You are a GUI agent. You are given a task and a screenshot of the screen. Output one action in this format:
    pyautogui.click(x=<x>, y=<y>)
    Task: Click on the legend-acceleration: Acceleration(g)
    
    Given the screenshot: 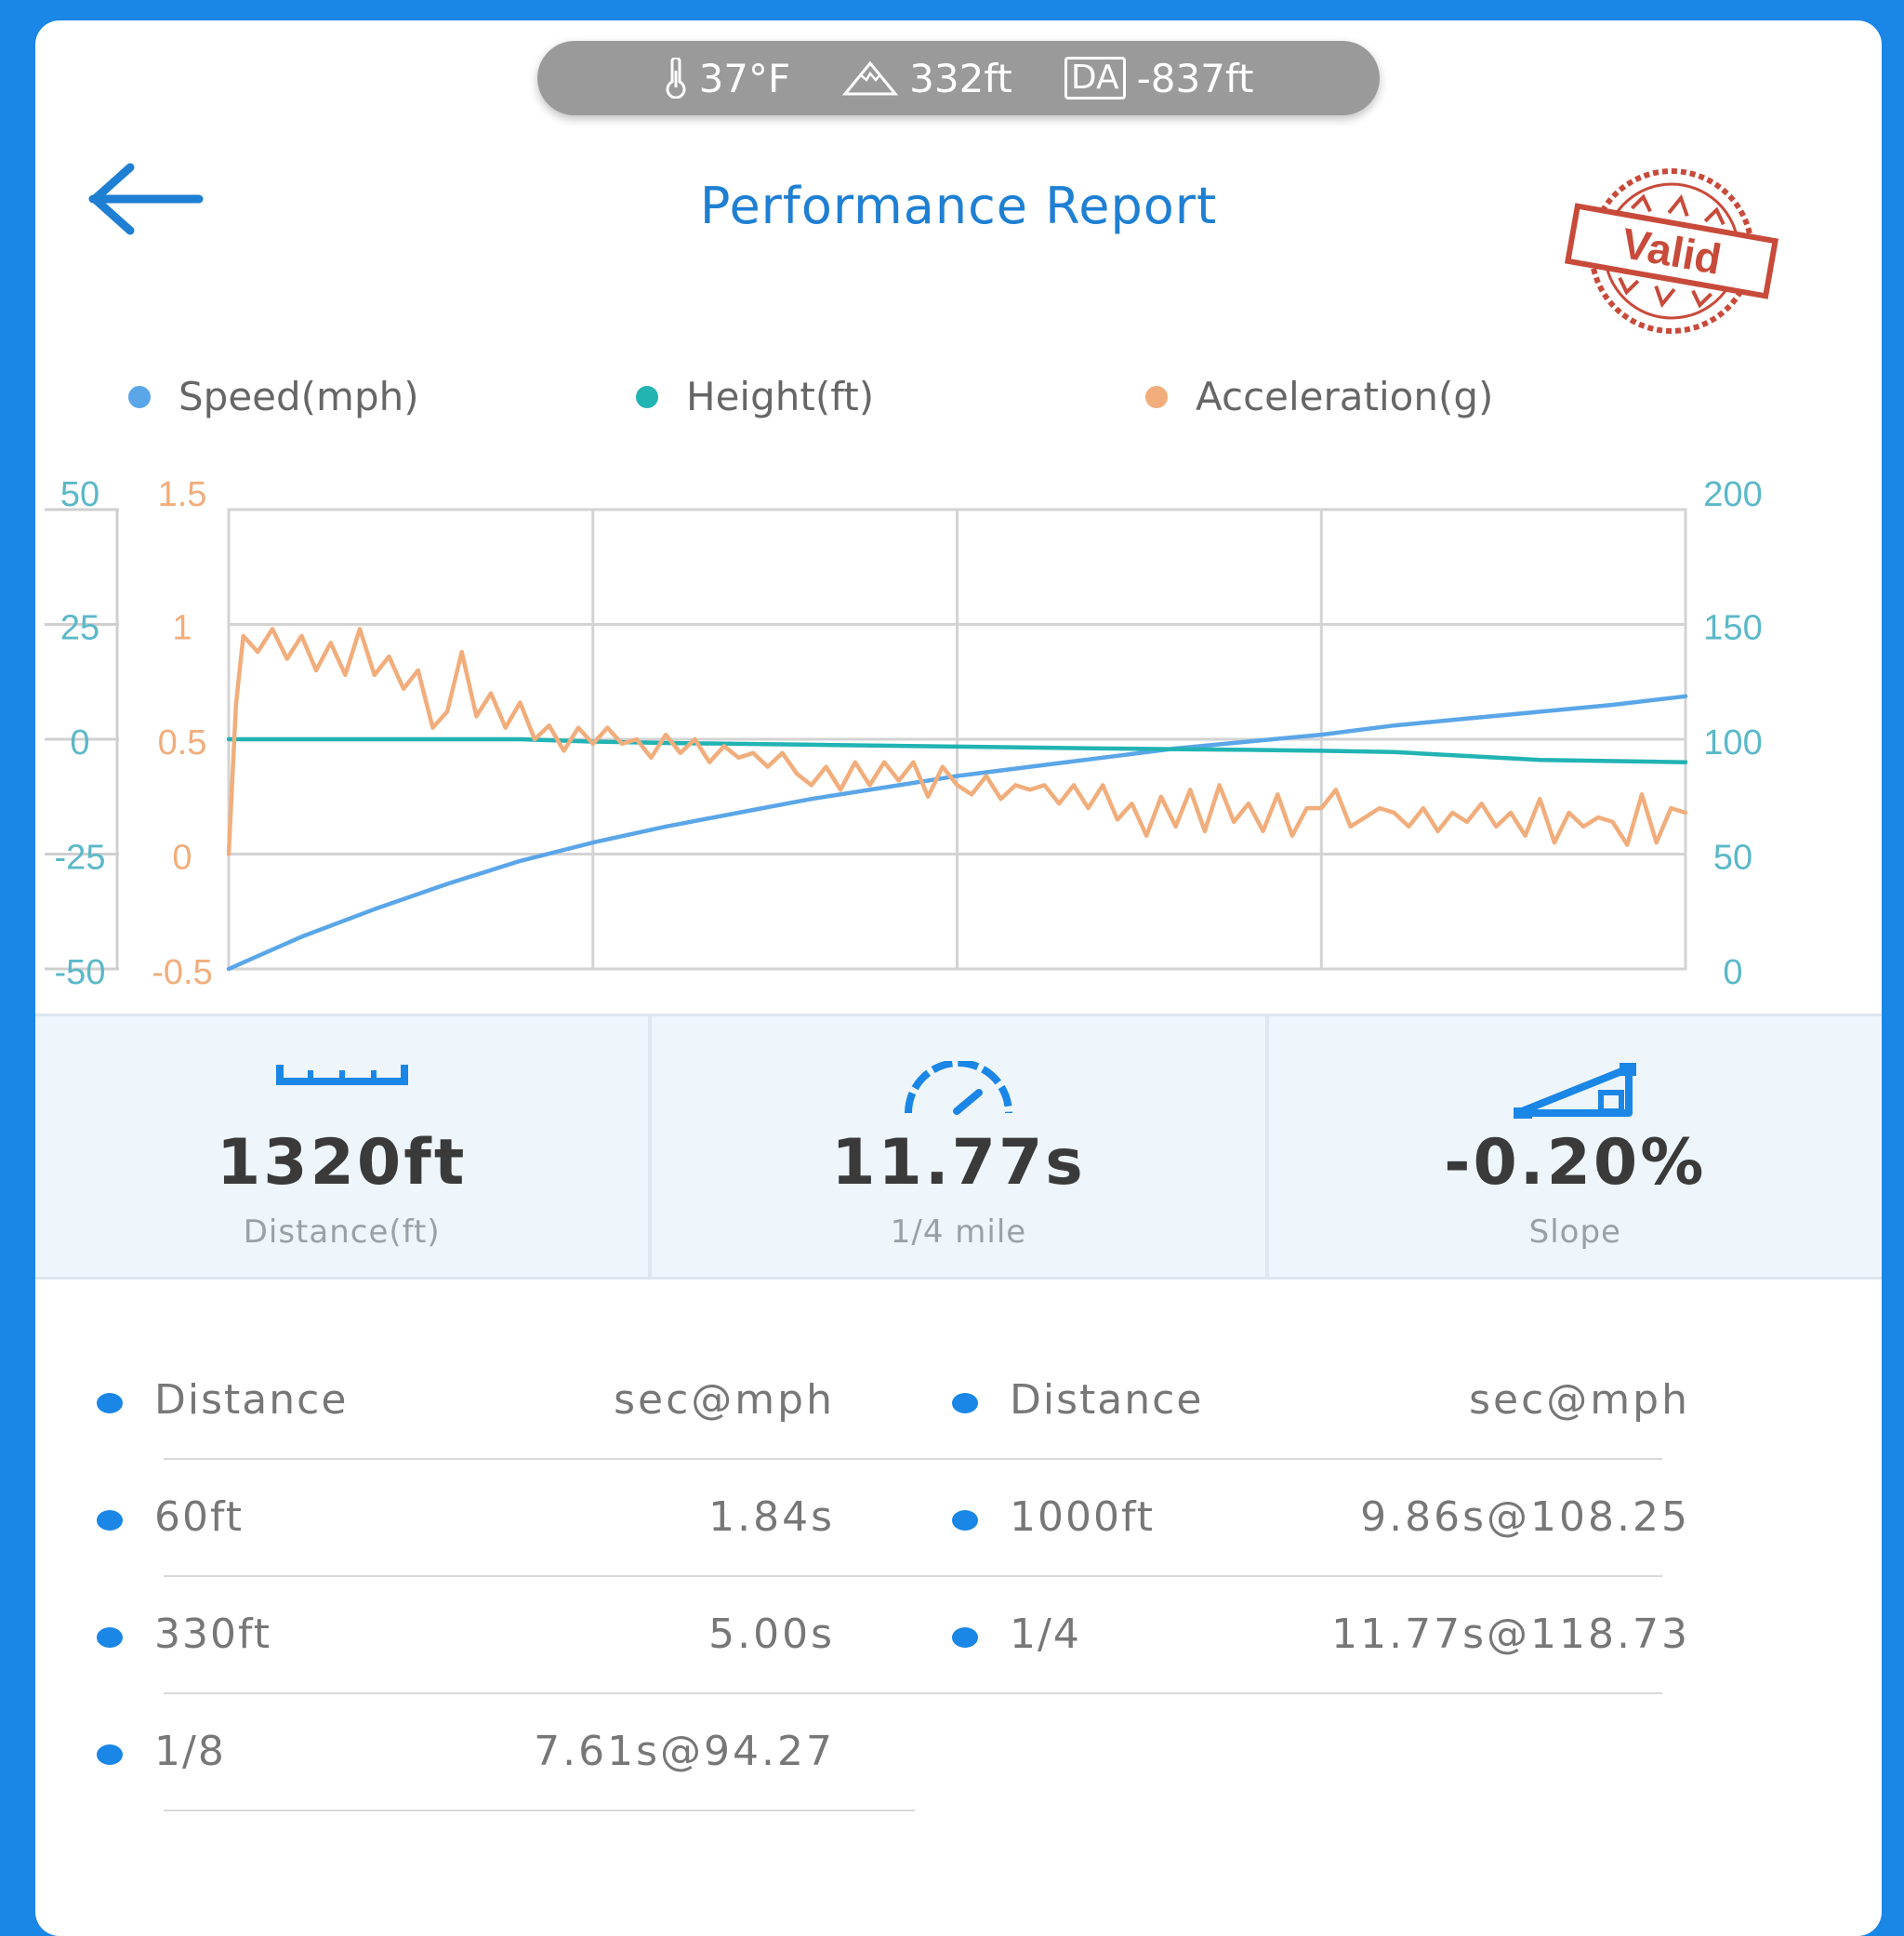 What is the action you would take?
    pyautogui.click(x=1319, y=396)
    